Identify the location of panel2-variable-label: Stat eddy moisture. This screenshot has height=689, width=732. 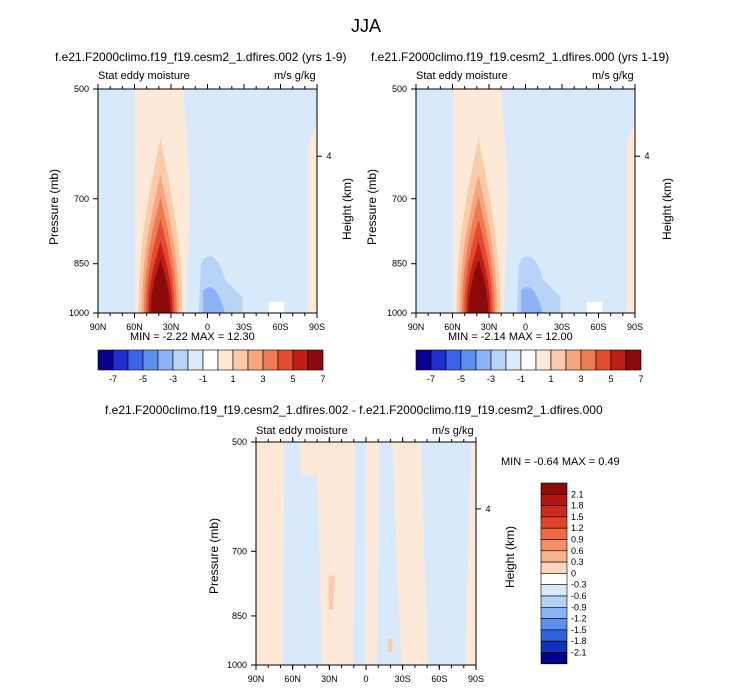
(462, 76).